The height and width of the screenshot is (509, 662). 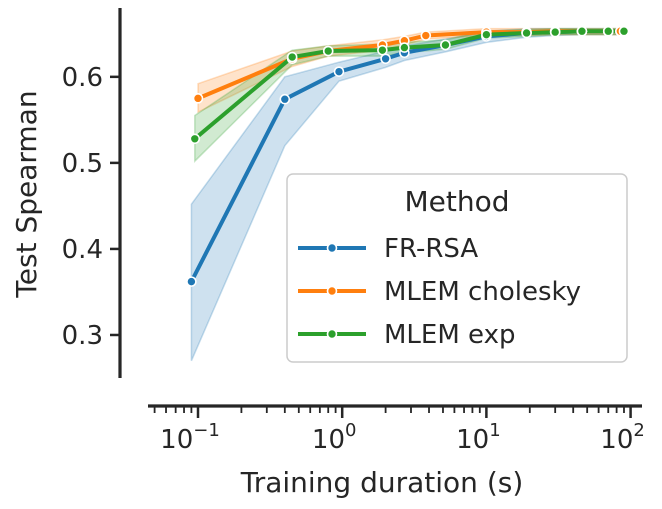 I want to click on y-tick-label: 0.4, so click(x=82, y=250).